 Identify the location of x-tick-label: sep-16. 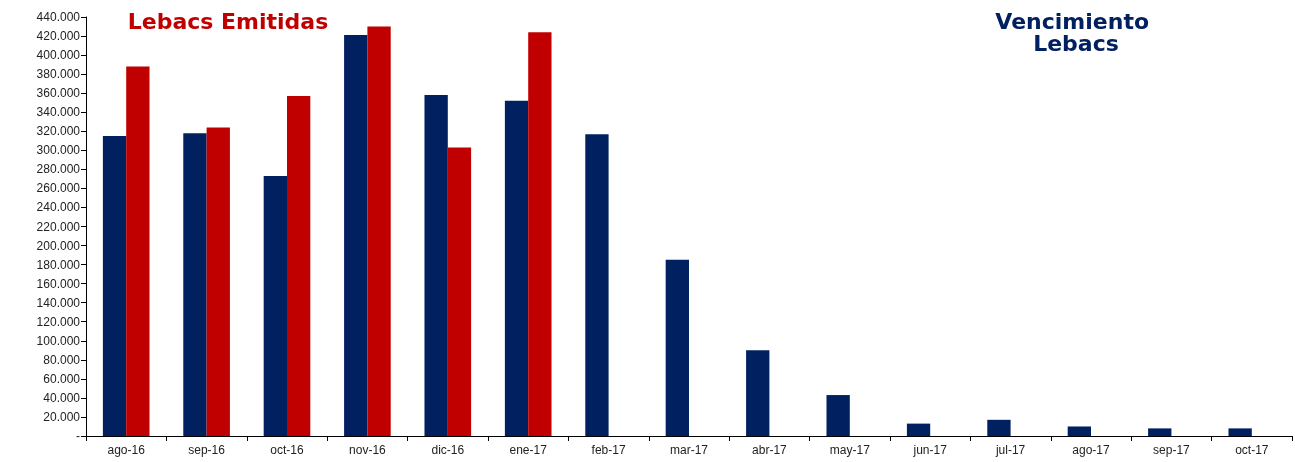
(207, 450).